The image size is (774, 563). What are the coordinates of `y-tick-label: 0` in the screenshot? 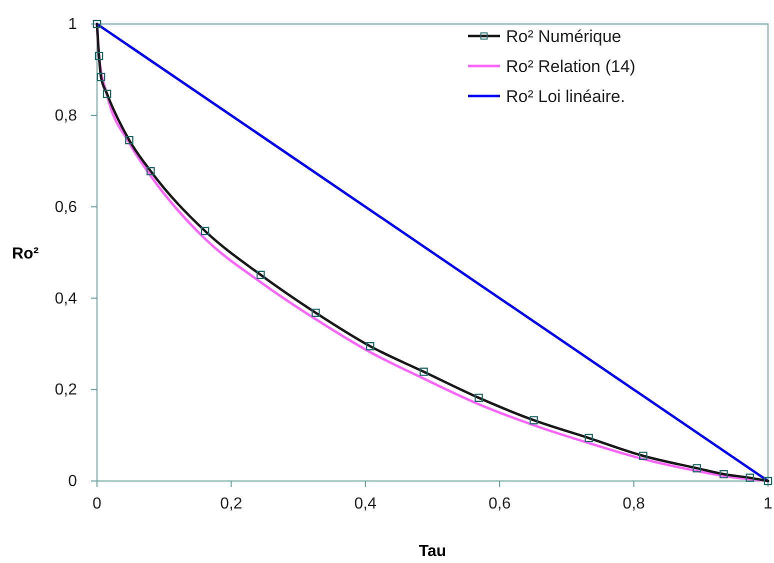 It's located at (73, 481).